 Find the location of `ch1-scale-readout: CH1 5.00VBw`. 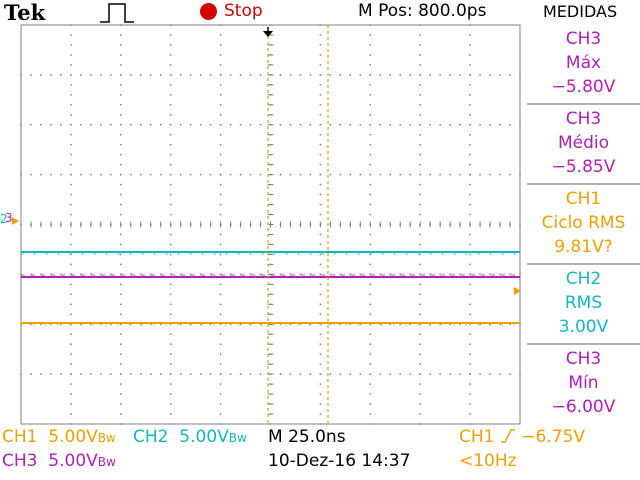

ch1-scale-readout: CH1 5.00VBw is located at coordinates (59, 437).